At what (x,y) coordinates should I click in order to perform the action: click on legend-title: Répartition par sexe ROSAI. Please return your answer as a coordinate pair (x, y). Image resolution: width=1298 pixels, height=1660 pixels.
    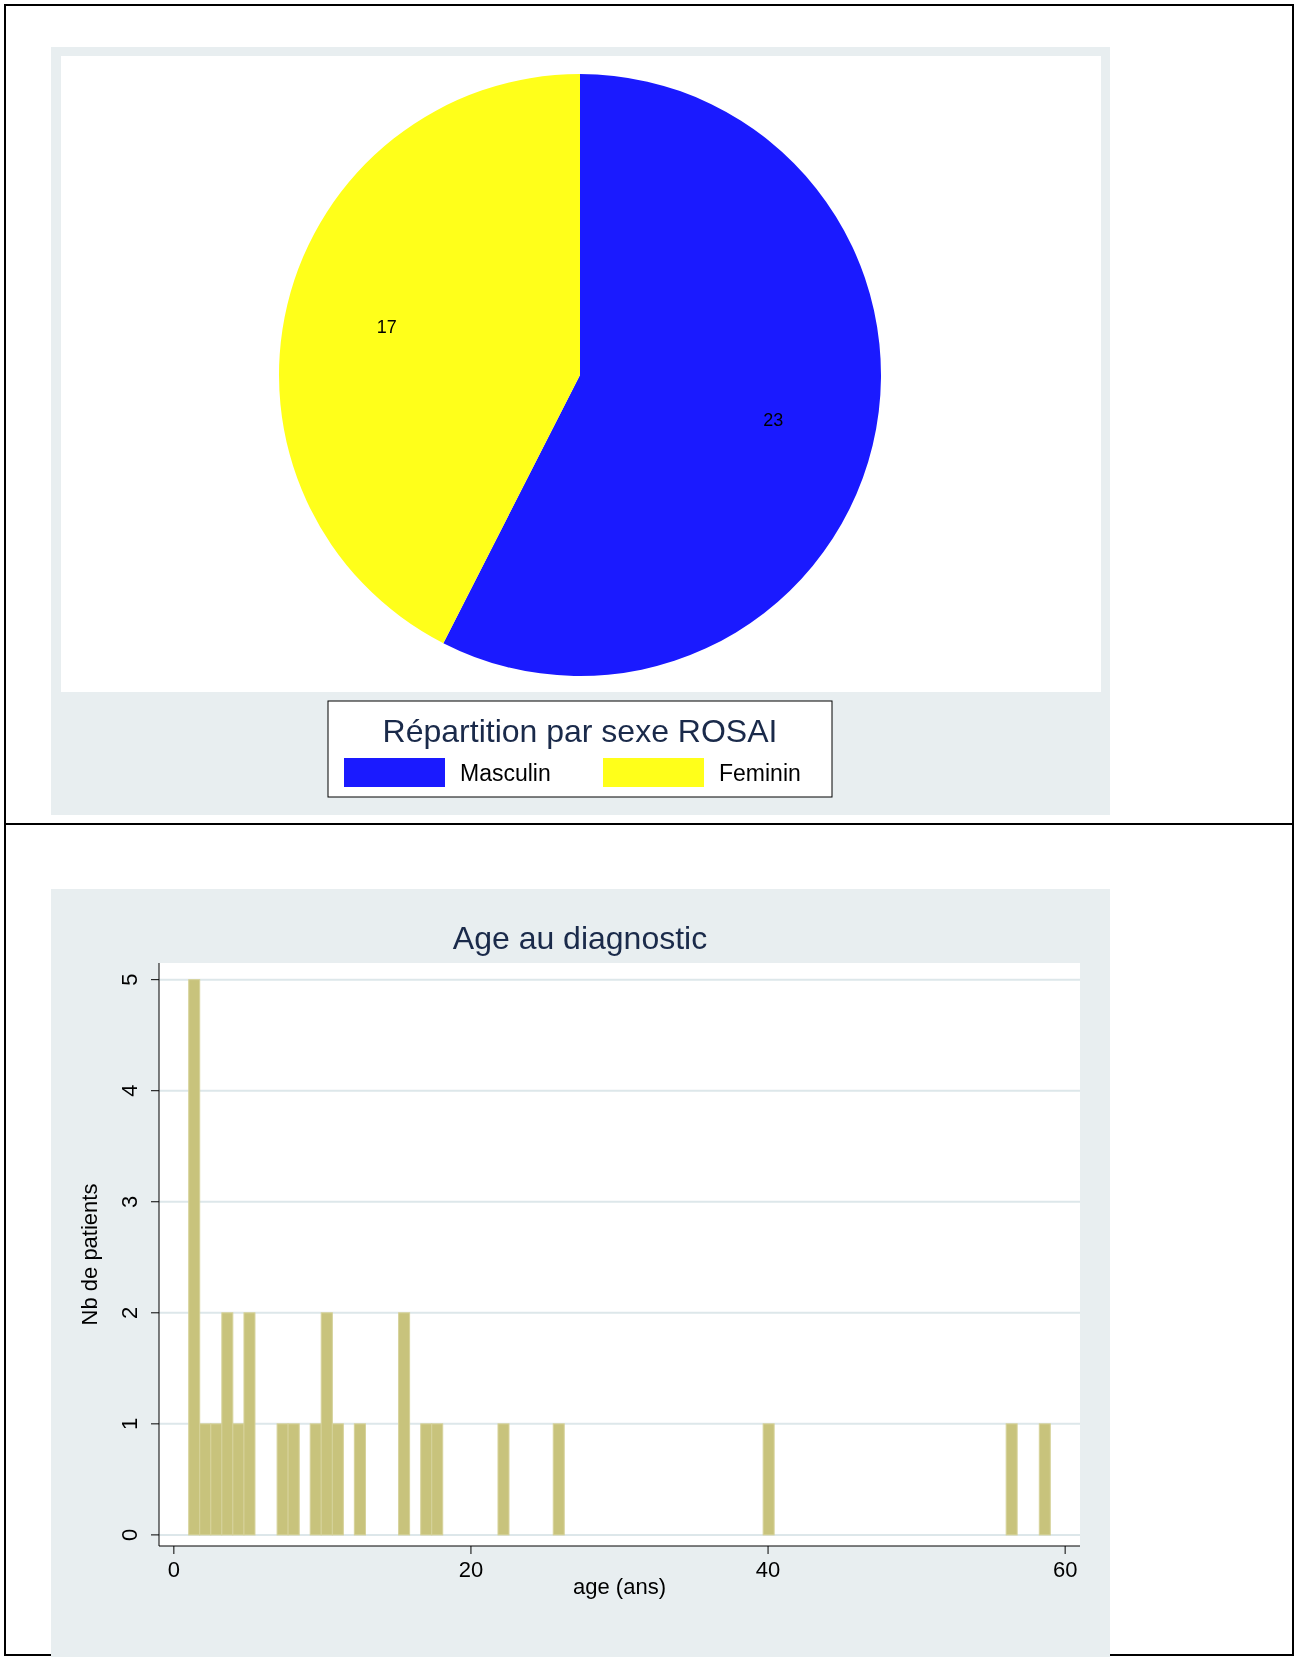
    Looking at the image, I should click on (580, 731).